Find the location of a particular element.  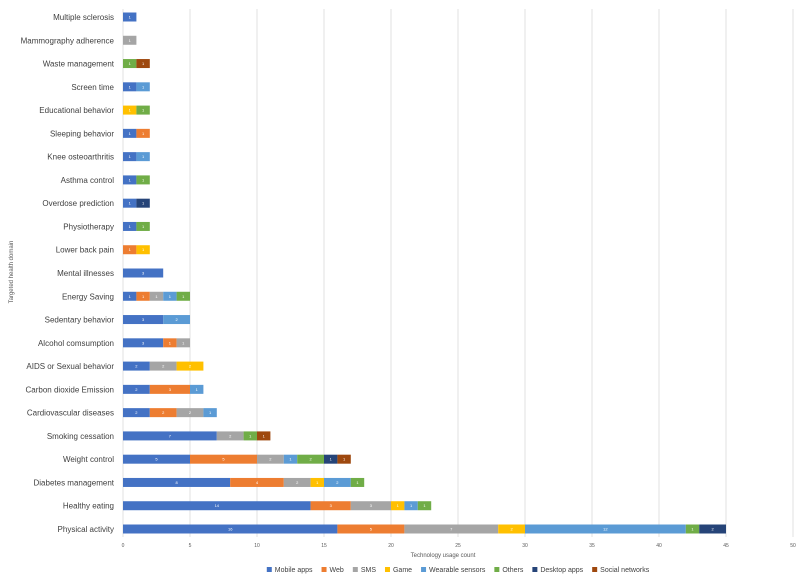

category-label: Mental illnesses is located at coordinates (85, 273).